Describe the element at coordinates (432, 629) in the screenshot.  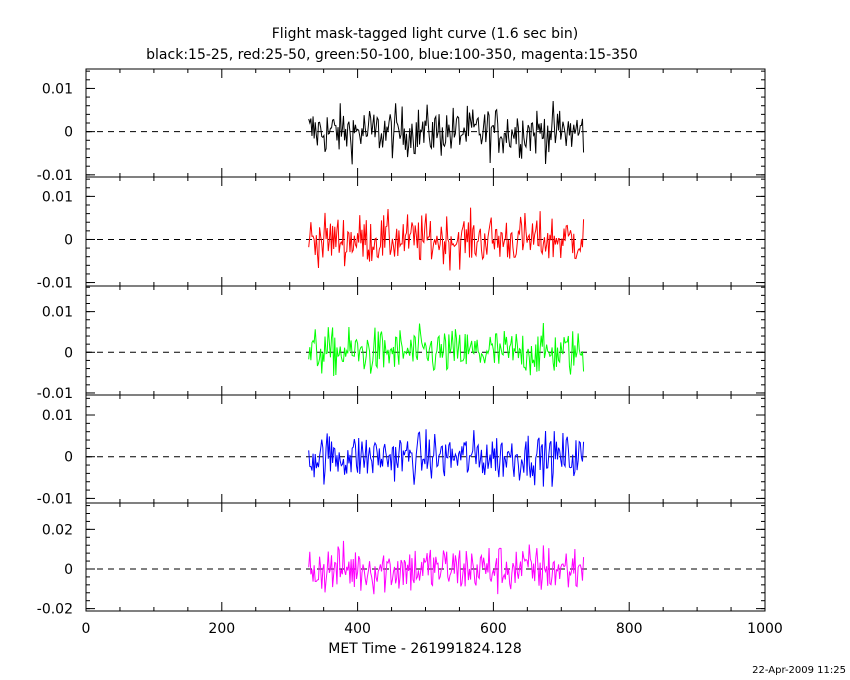
I see `x-axis: 0 200 400 600 800 1000` at that location.